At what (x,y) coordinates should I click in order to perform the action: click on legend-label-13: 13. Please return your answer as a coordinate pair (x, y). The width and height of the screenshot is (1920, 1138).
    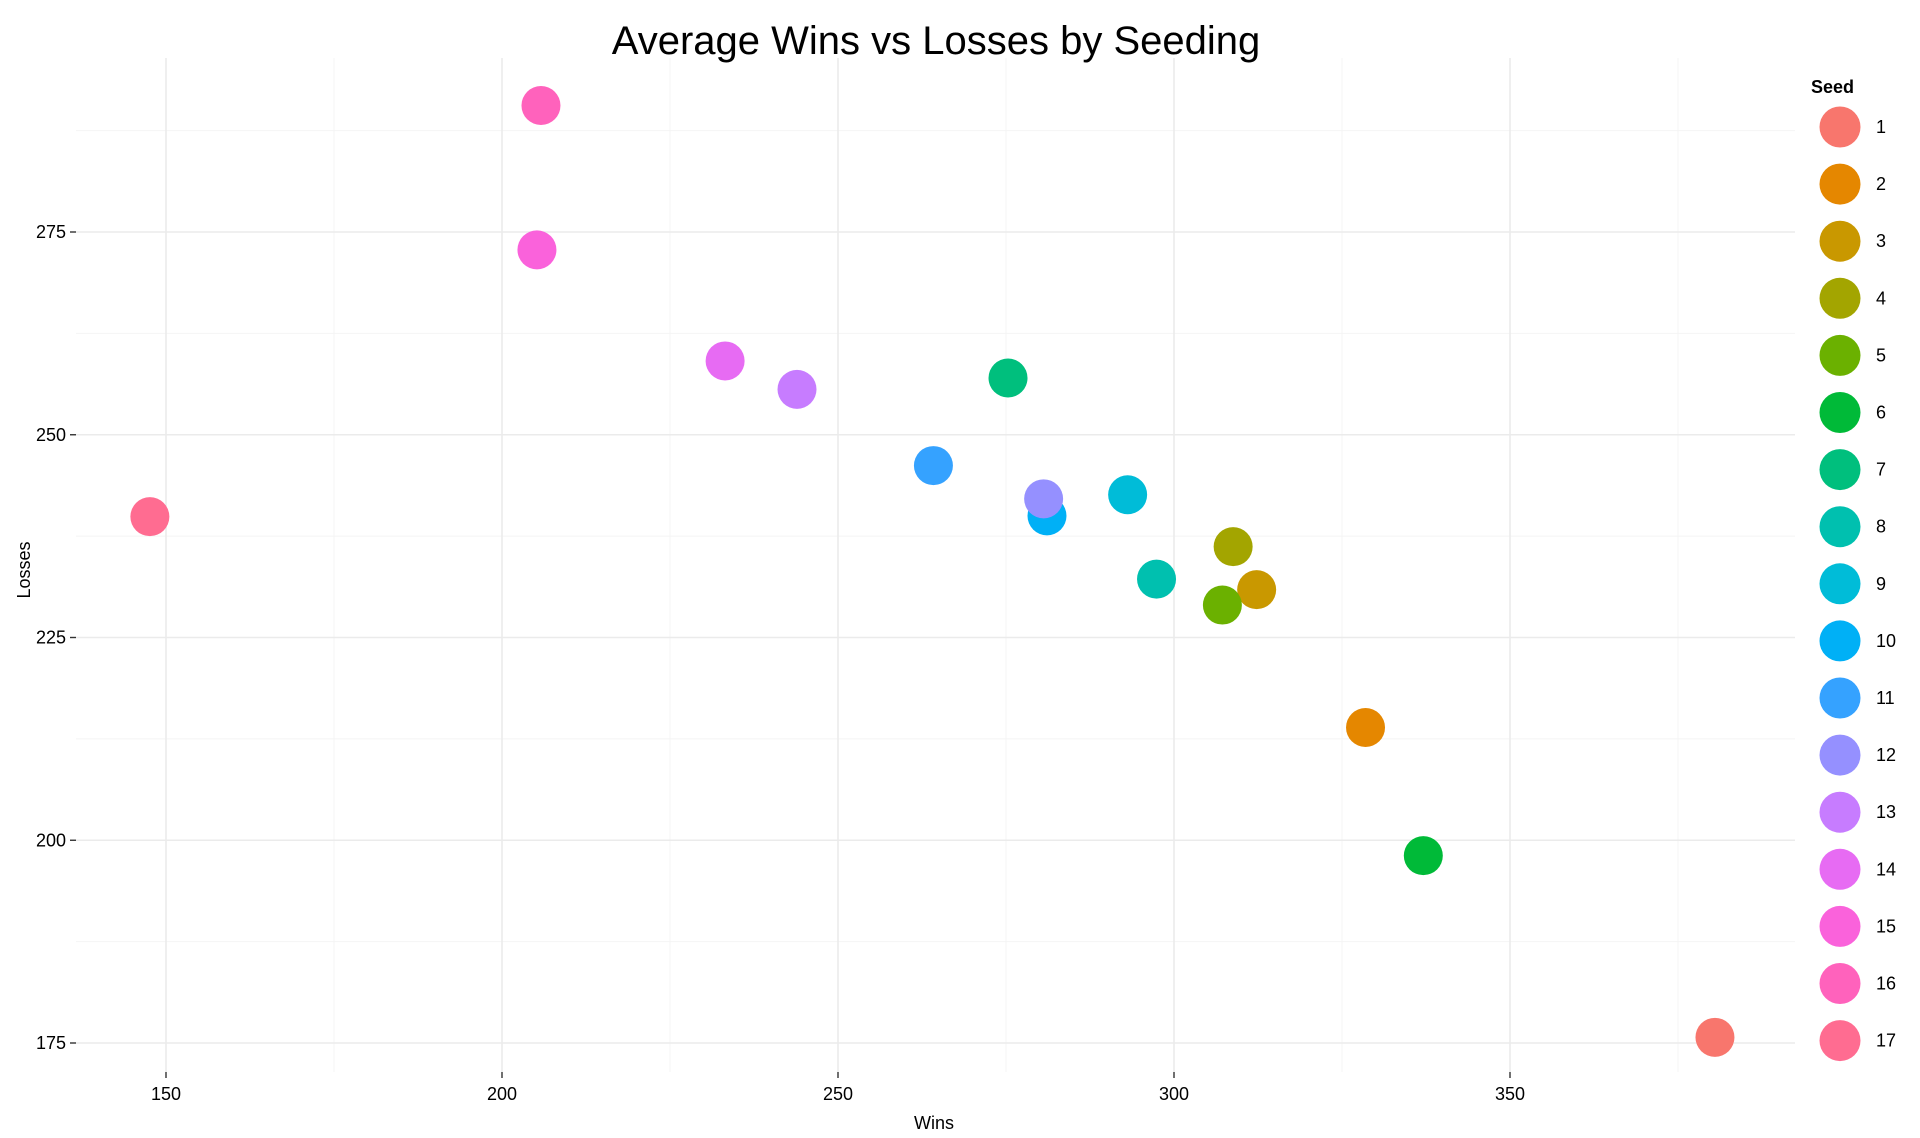
    Looking at the image, I should click on (1886, 812).